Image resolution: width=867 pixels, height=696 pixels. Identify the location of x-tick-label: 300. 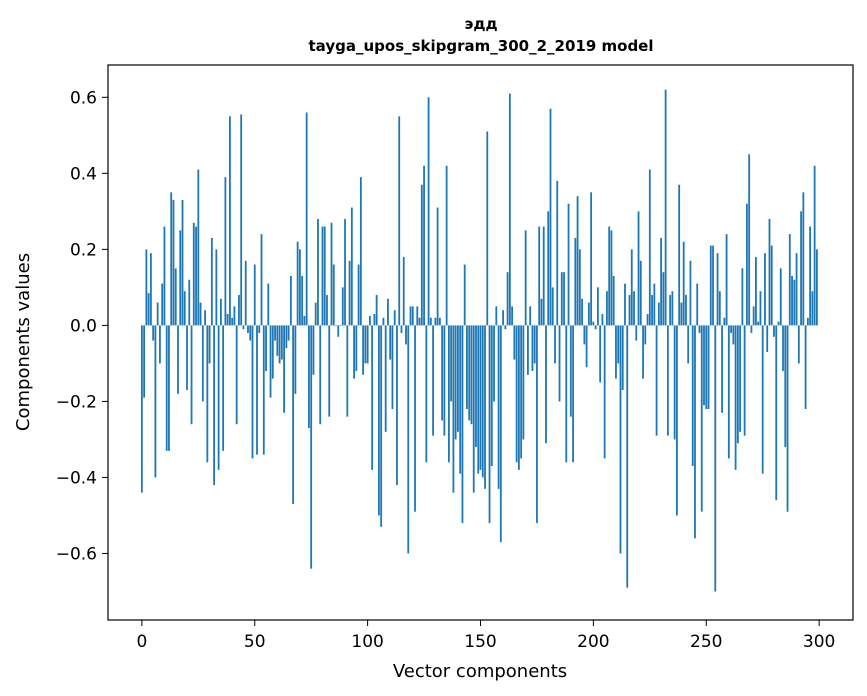
(819, 642).